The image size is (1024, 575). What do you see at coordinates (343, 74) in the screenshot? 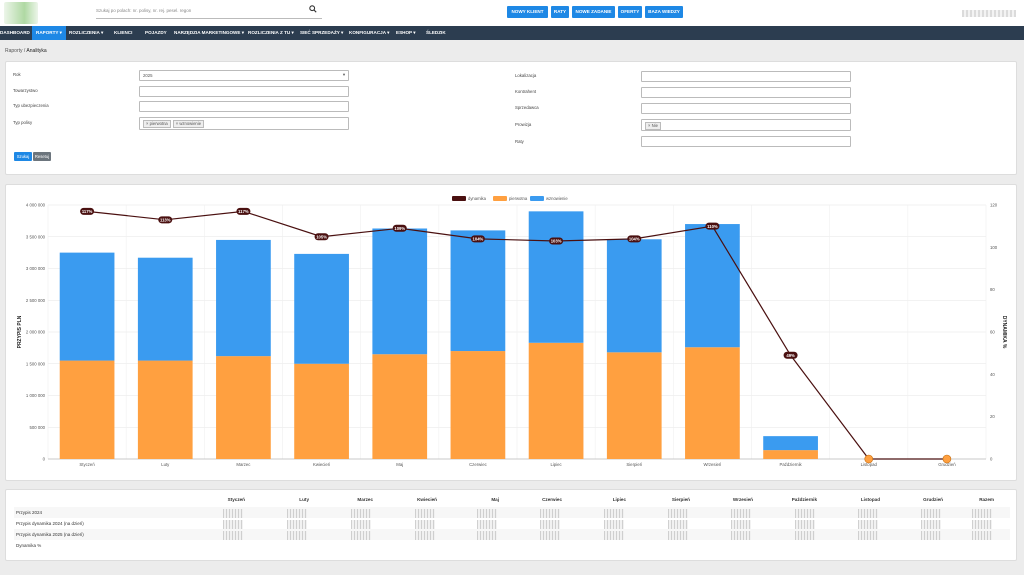
I see `chevron-down-icon: ▾` at bounding box center [343, 74].